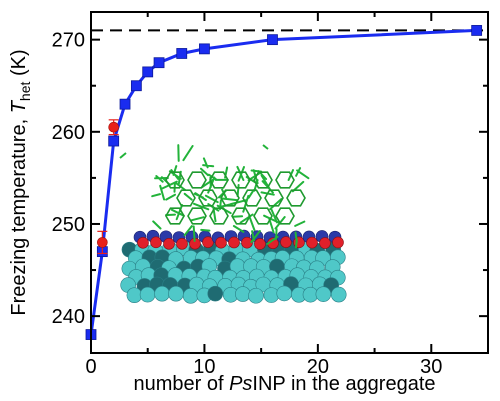 The width and height of the screenshot is (500, 401). I want to click on x-tick-label: 30, so click(431, 367).